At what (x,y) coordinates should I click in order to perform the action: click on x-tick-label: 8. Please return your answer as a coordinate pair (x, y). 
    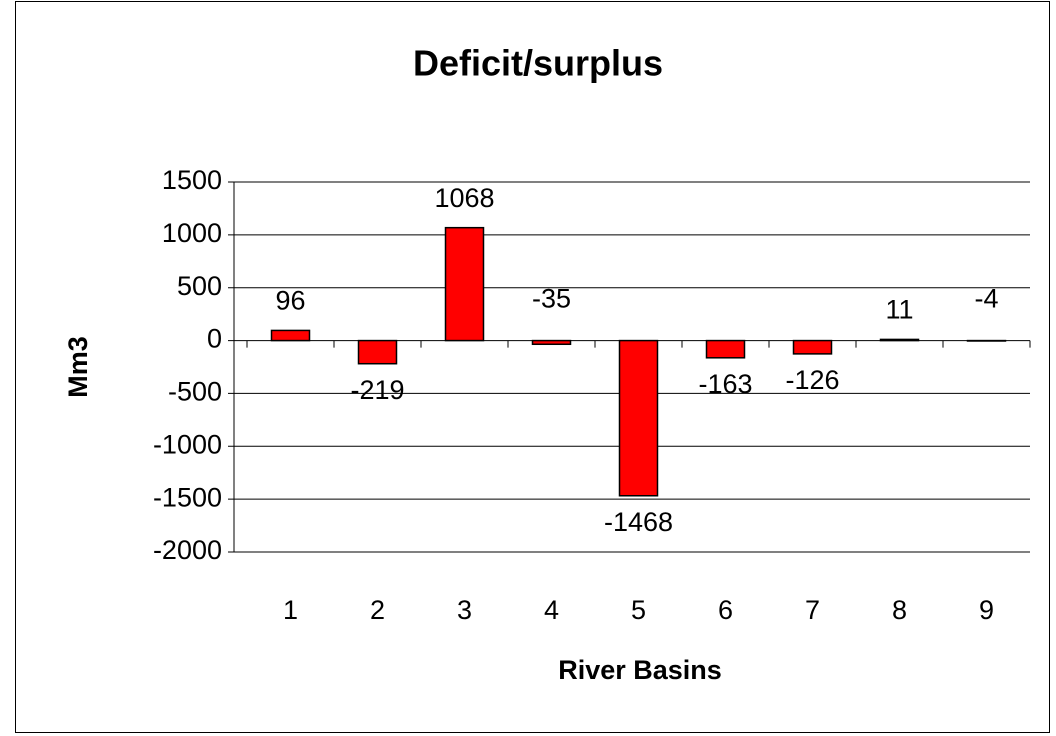
    Looking at the image, I should click on (899, 610).